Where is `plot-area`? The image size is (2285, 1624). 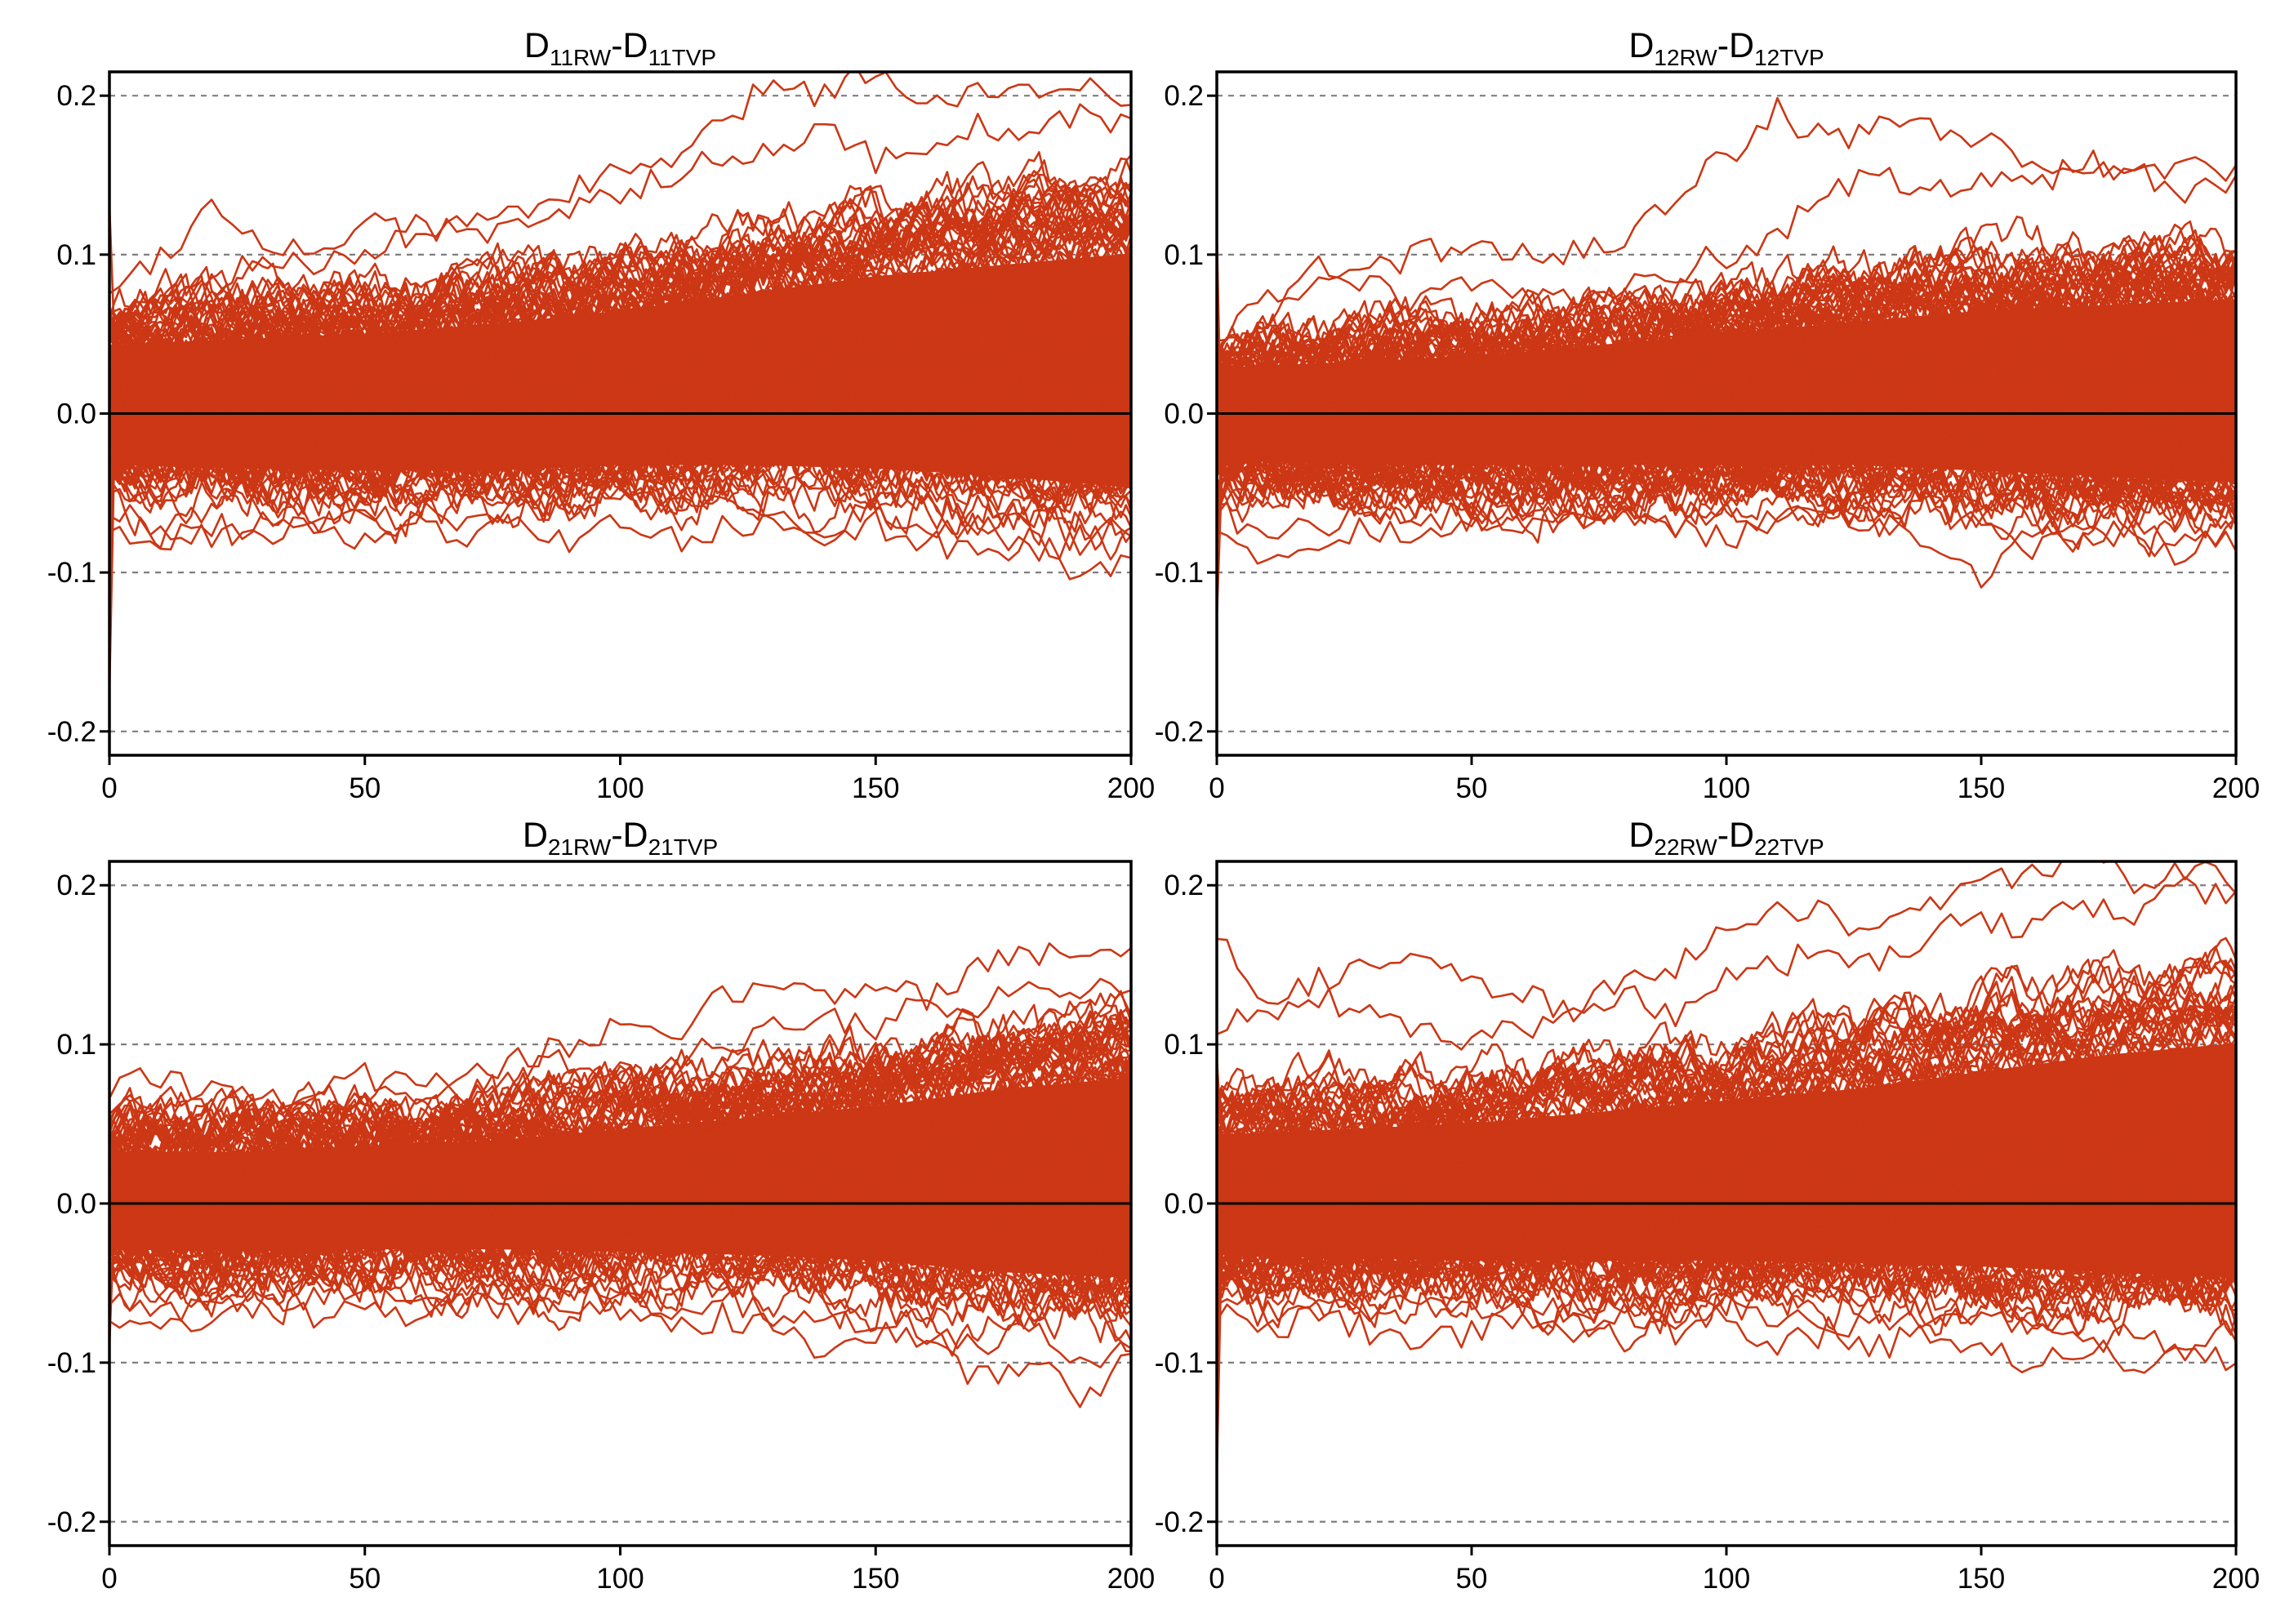
plot-area is located at coordinates (620, 1175).